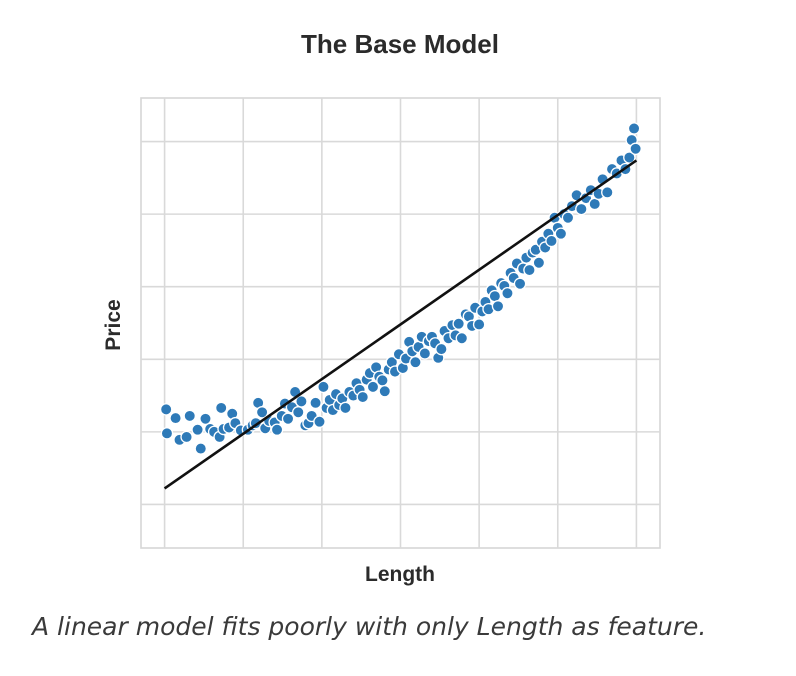 This screenshot has width=796, height=676. Describe the element at coordinates (113, 324) in the screenshot. I see `y-axis-label: Price` at that location.